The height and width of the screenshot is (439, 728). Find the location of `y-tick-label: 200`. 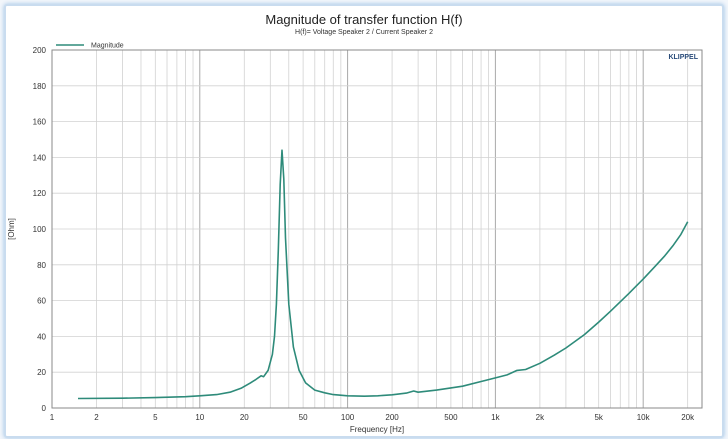

y-tick-label: 200 is located at coordinates (40, 50).